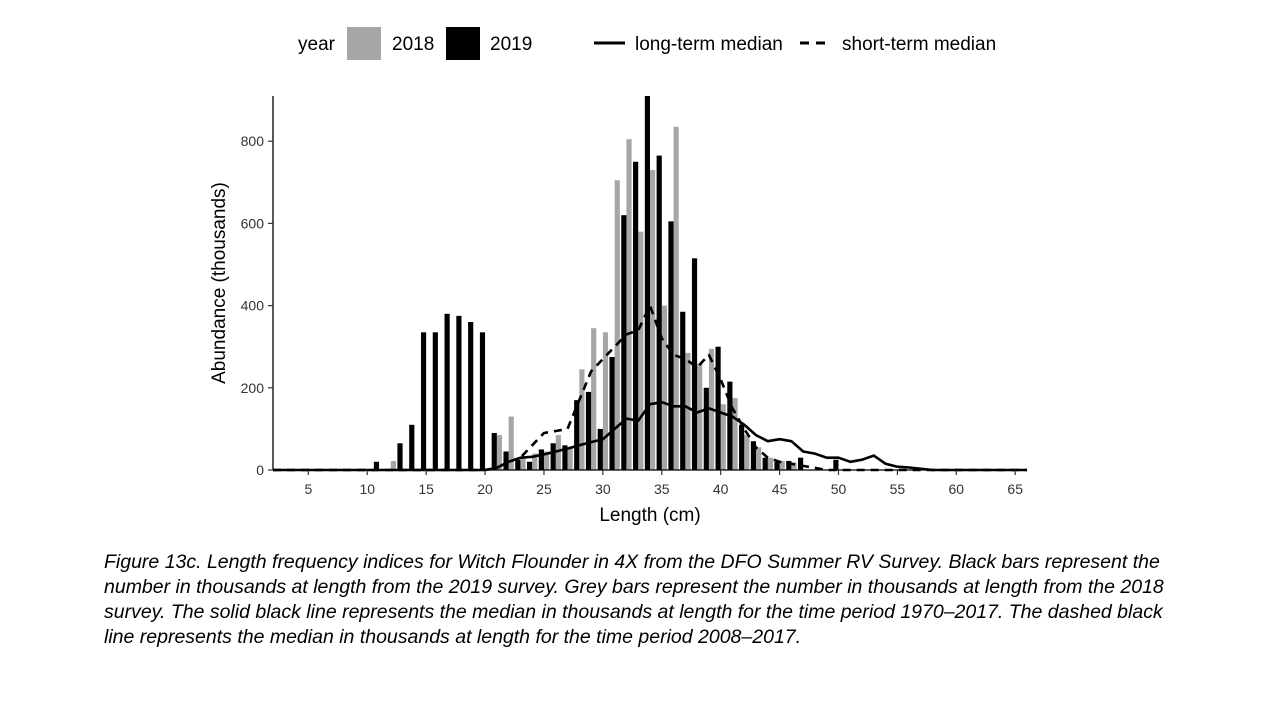 The image size is (1280, 720). Describe the element at coordinates (577, 435) in the screenshot. I see `bar-2019-28cm` at that location.